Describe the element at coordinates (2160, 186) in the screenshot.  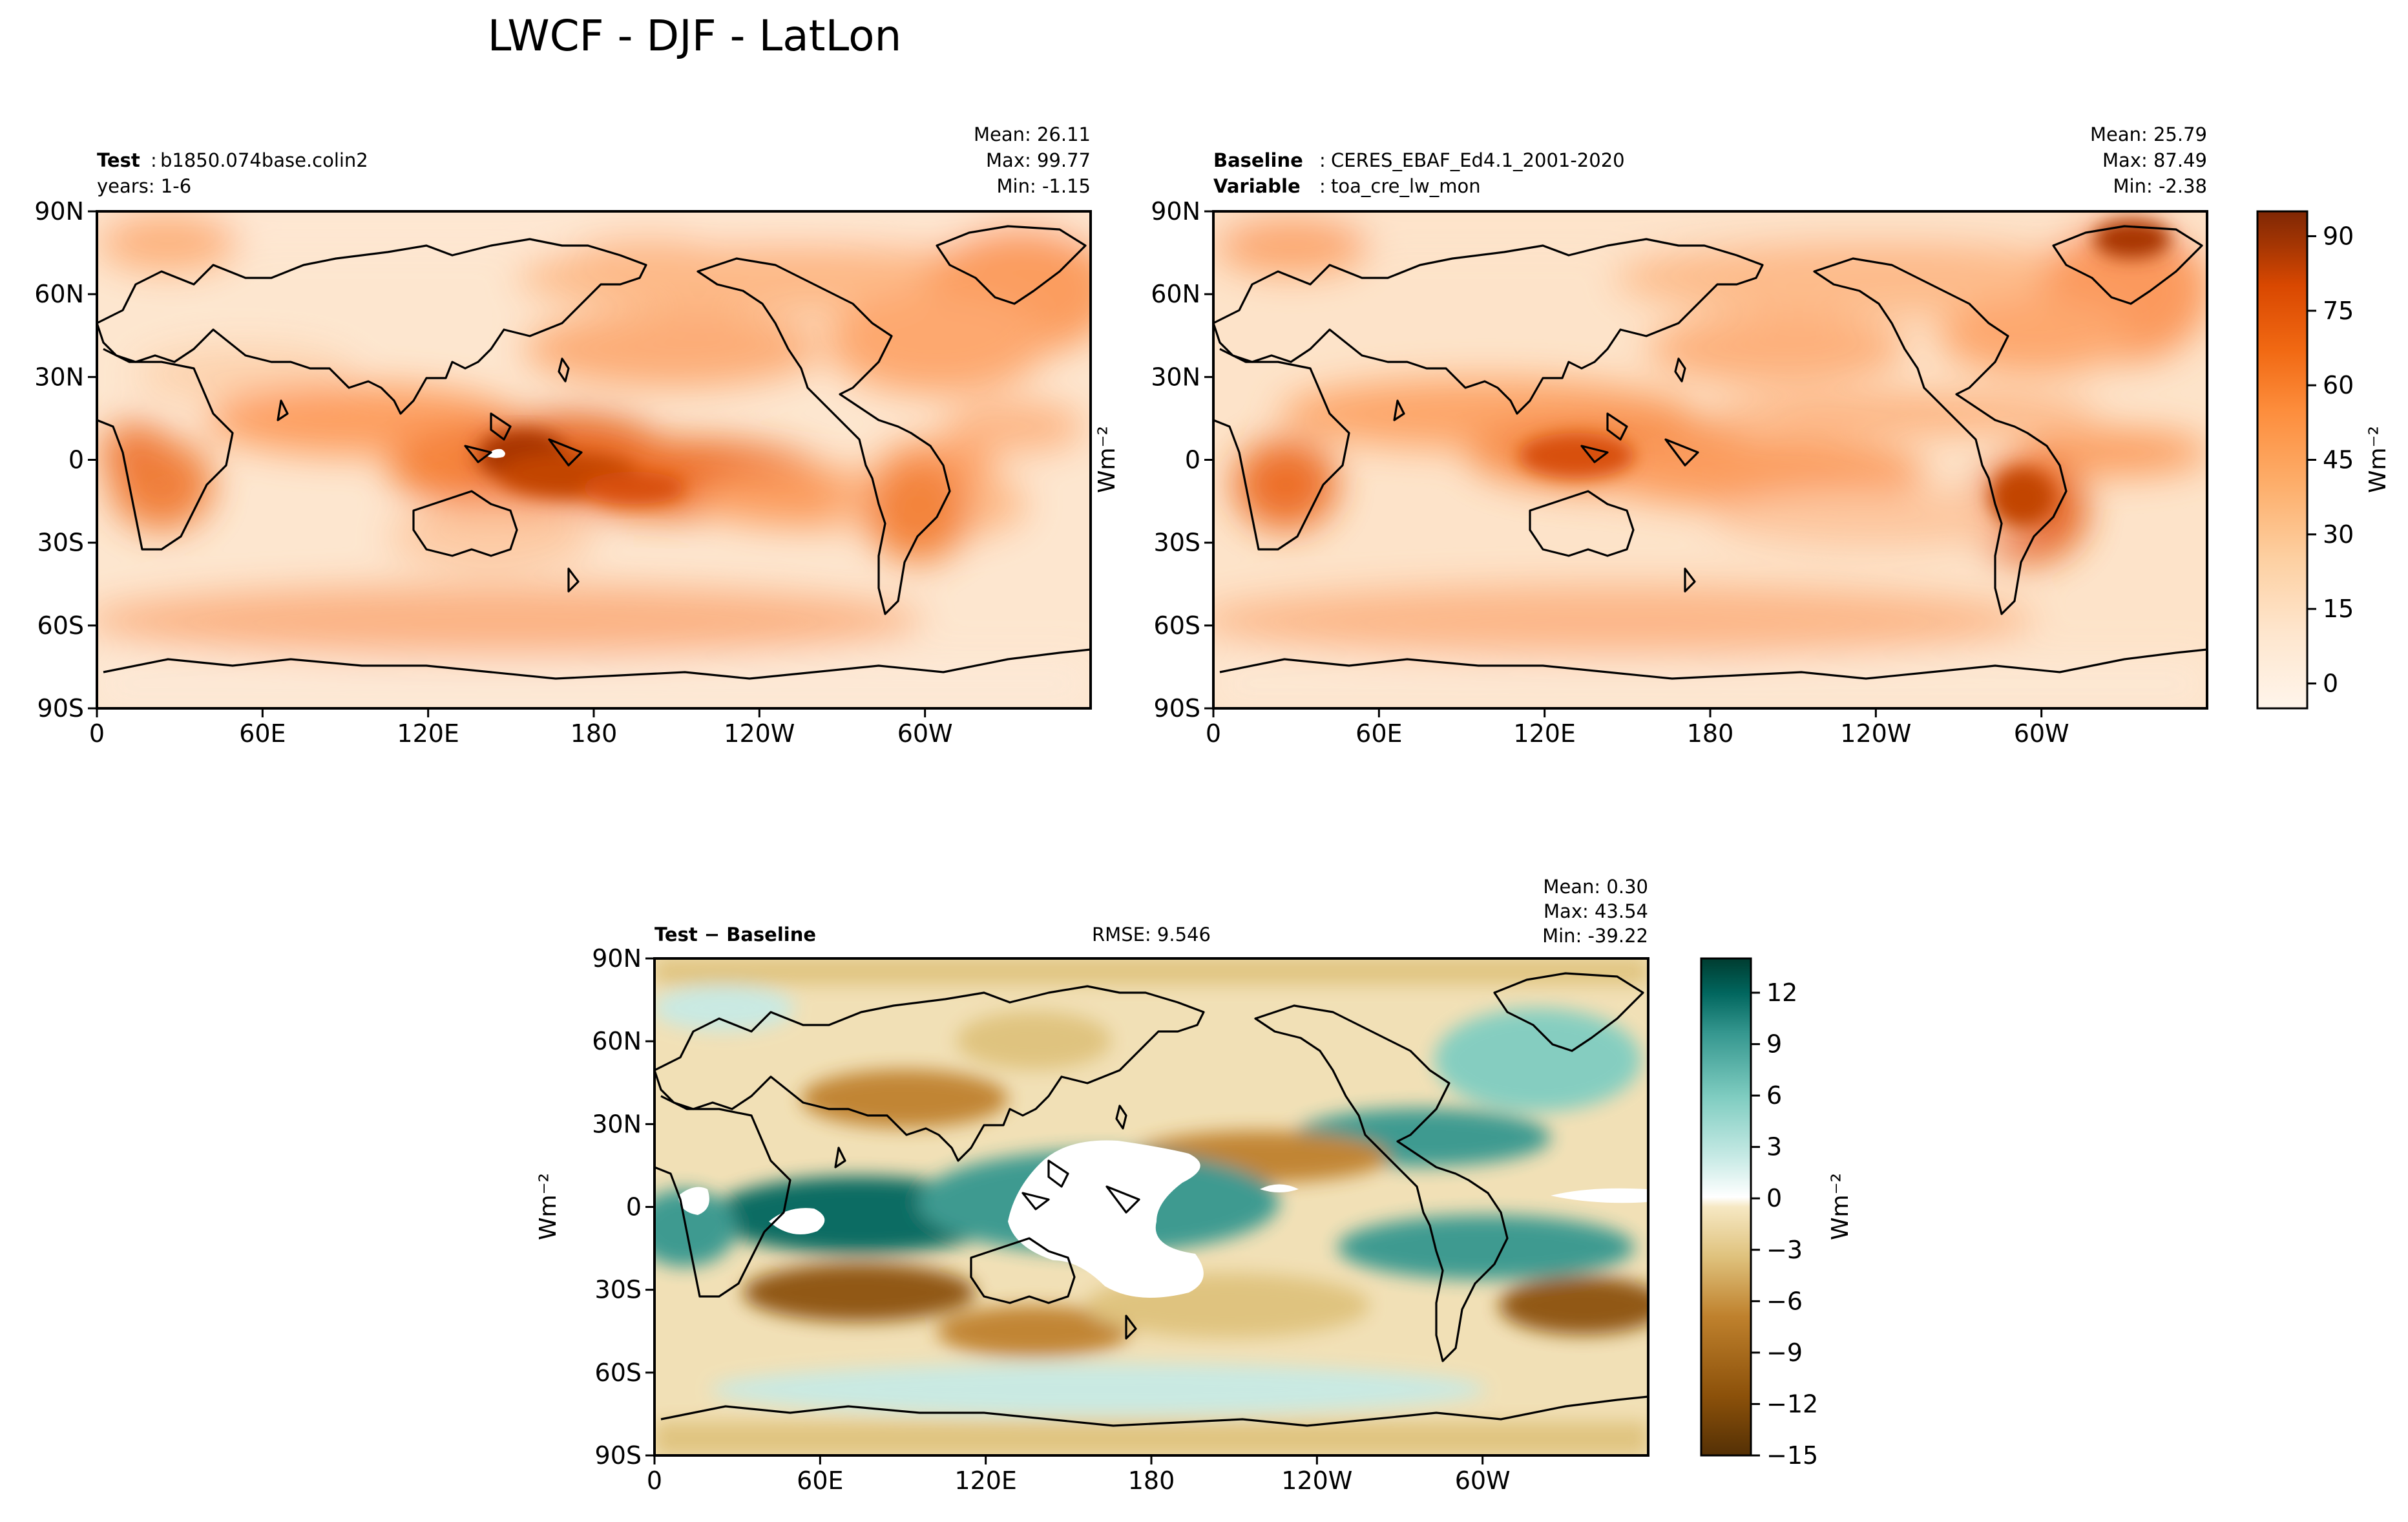
I see `baseline-min: Min: -2.38` at that location.